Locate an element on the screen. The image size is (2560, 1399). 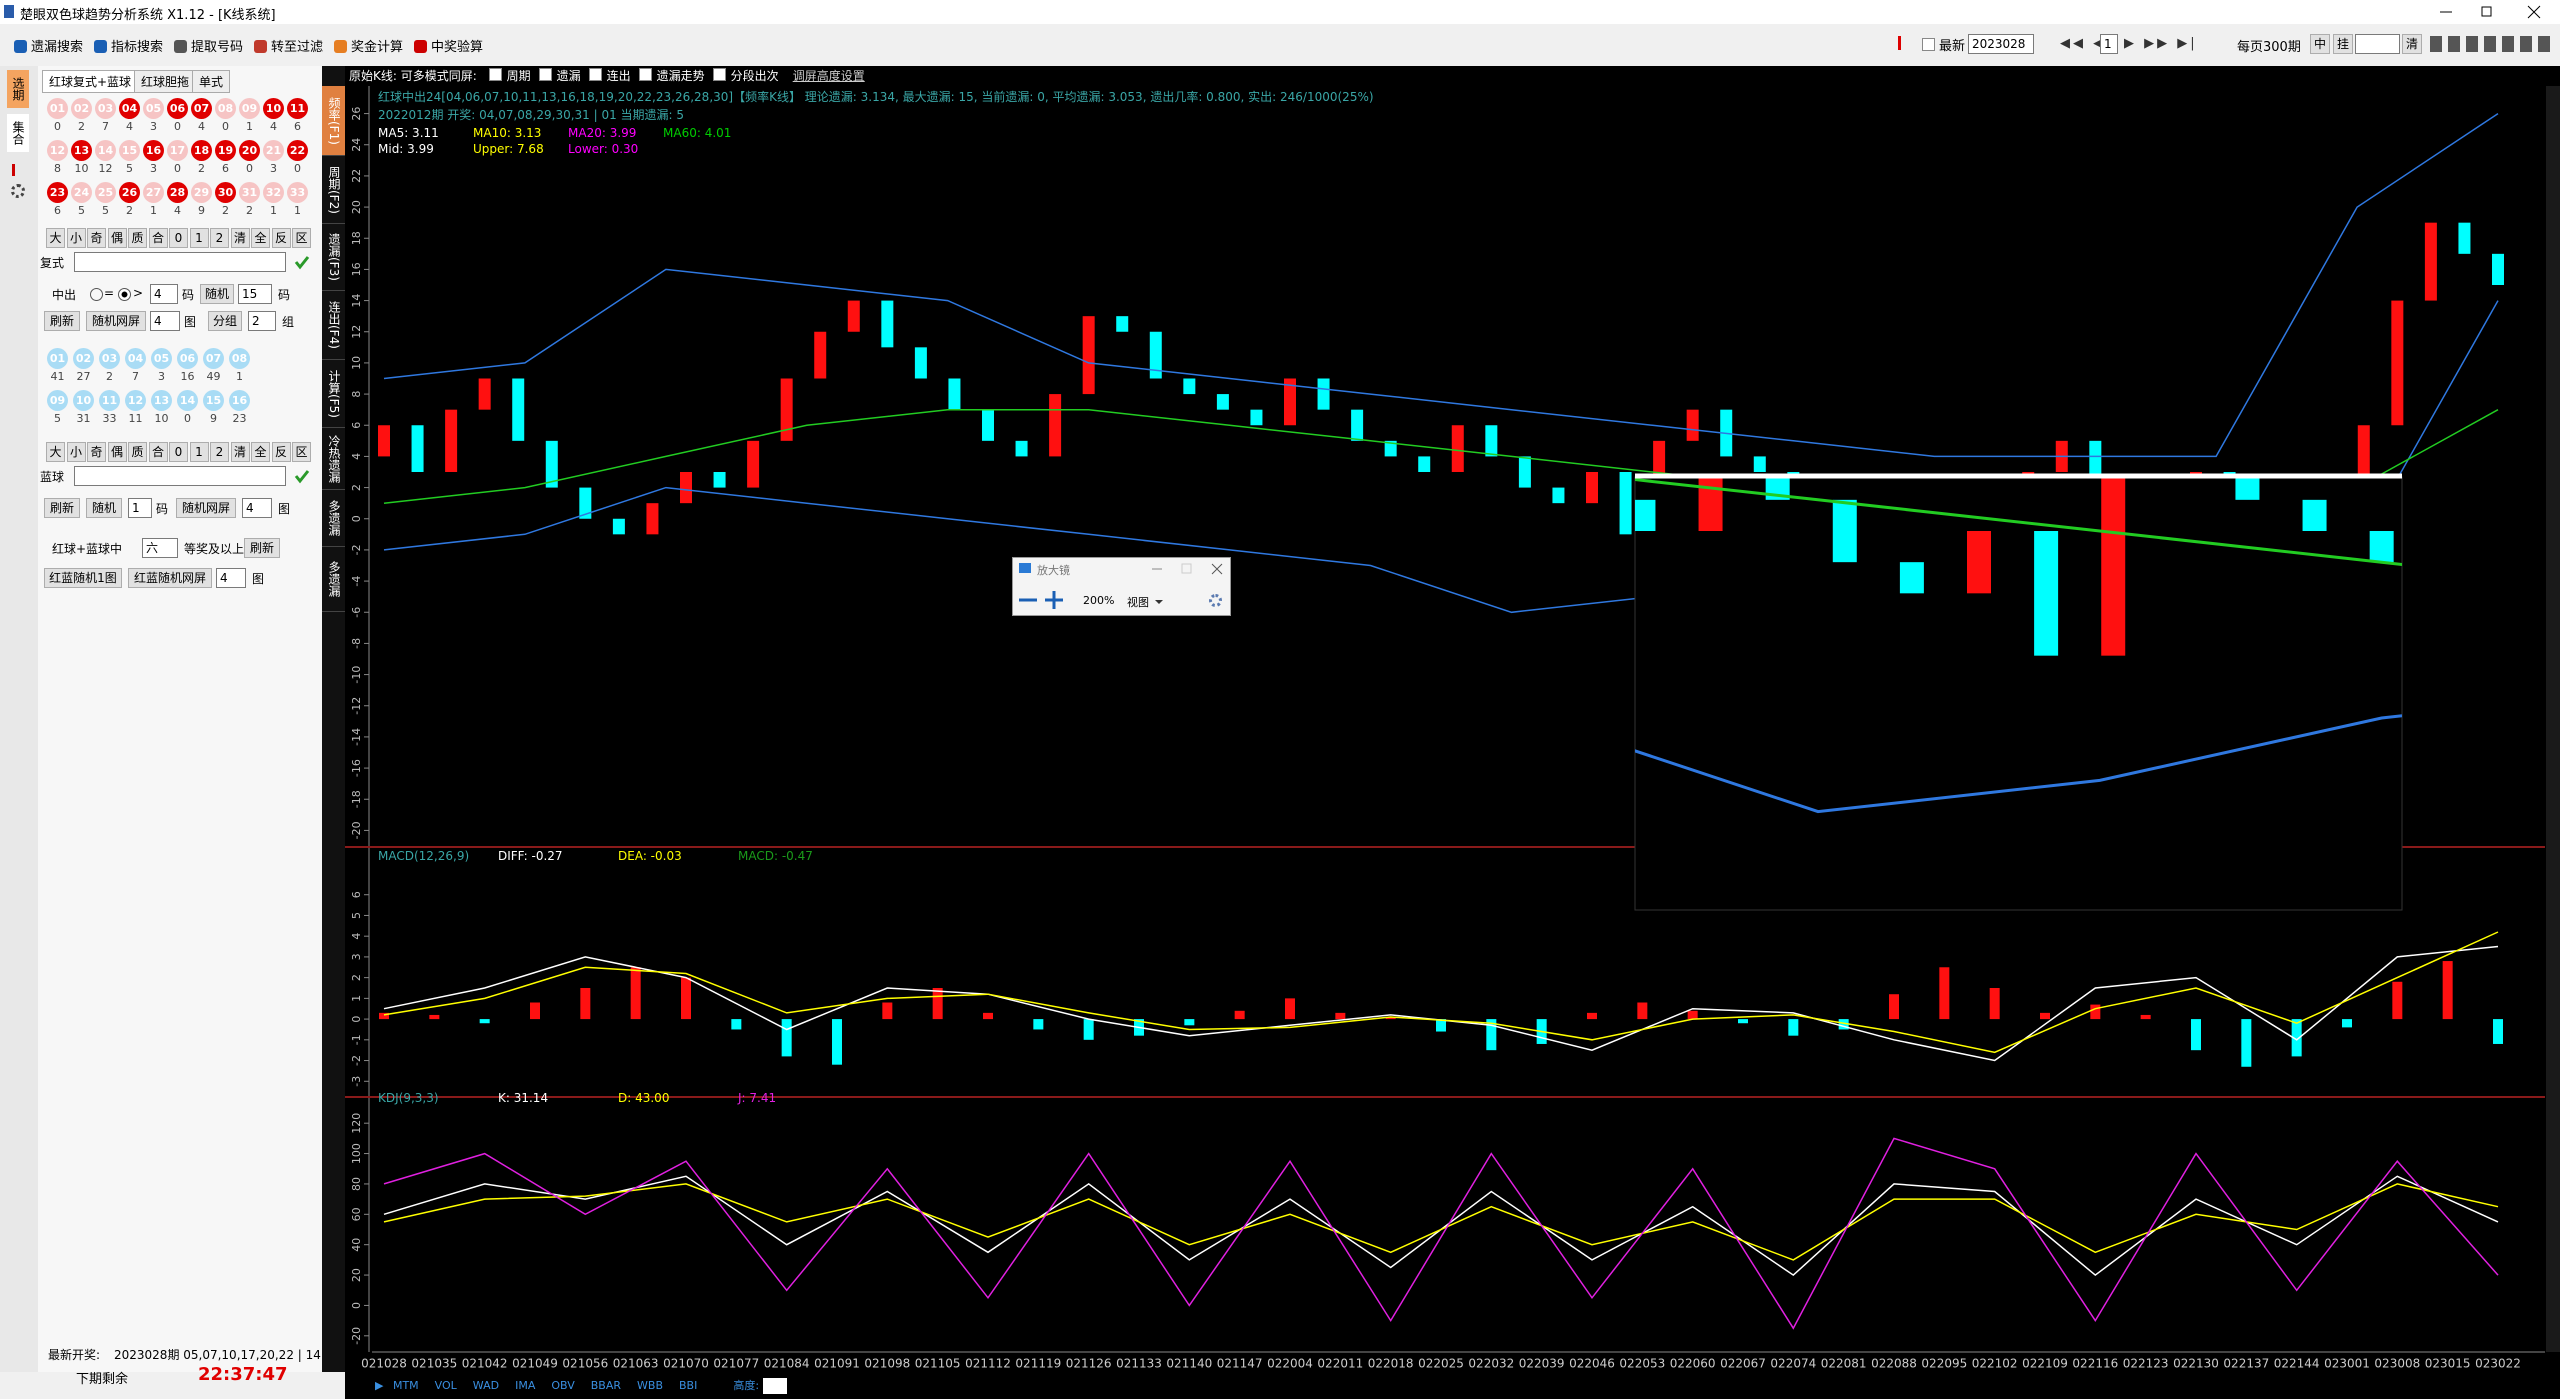
fushi-input is located at coordinates (180, 262).